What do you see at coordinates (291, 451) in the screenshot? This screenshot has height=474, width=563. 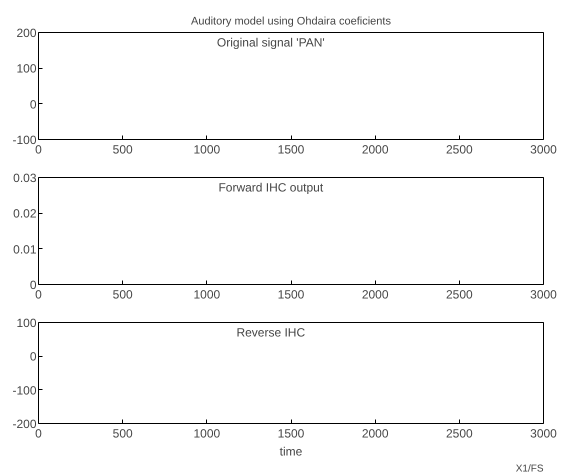 I see `x-axis-title: time` at bounding box center [291, 451].